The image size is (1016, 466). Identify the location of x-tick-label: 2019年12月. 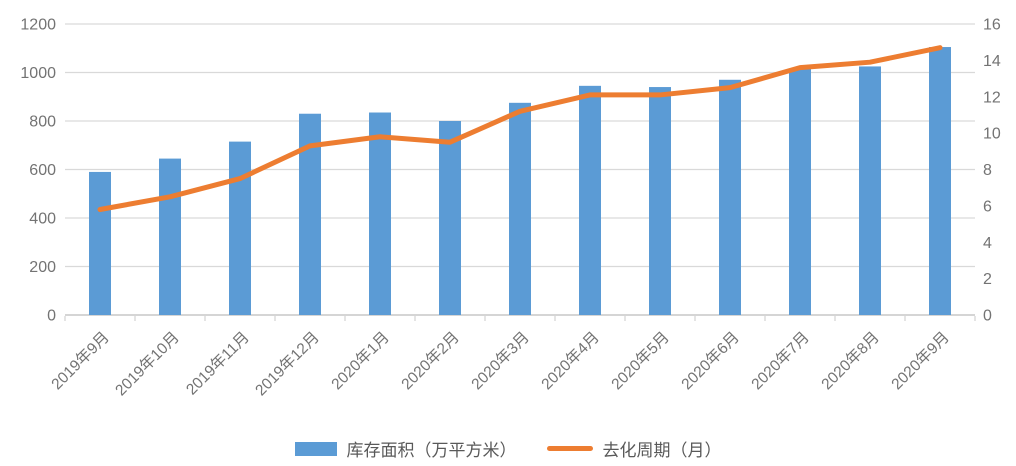
(287, 363).